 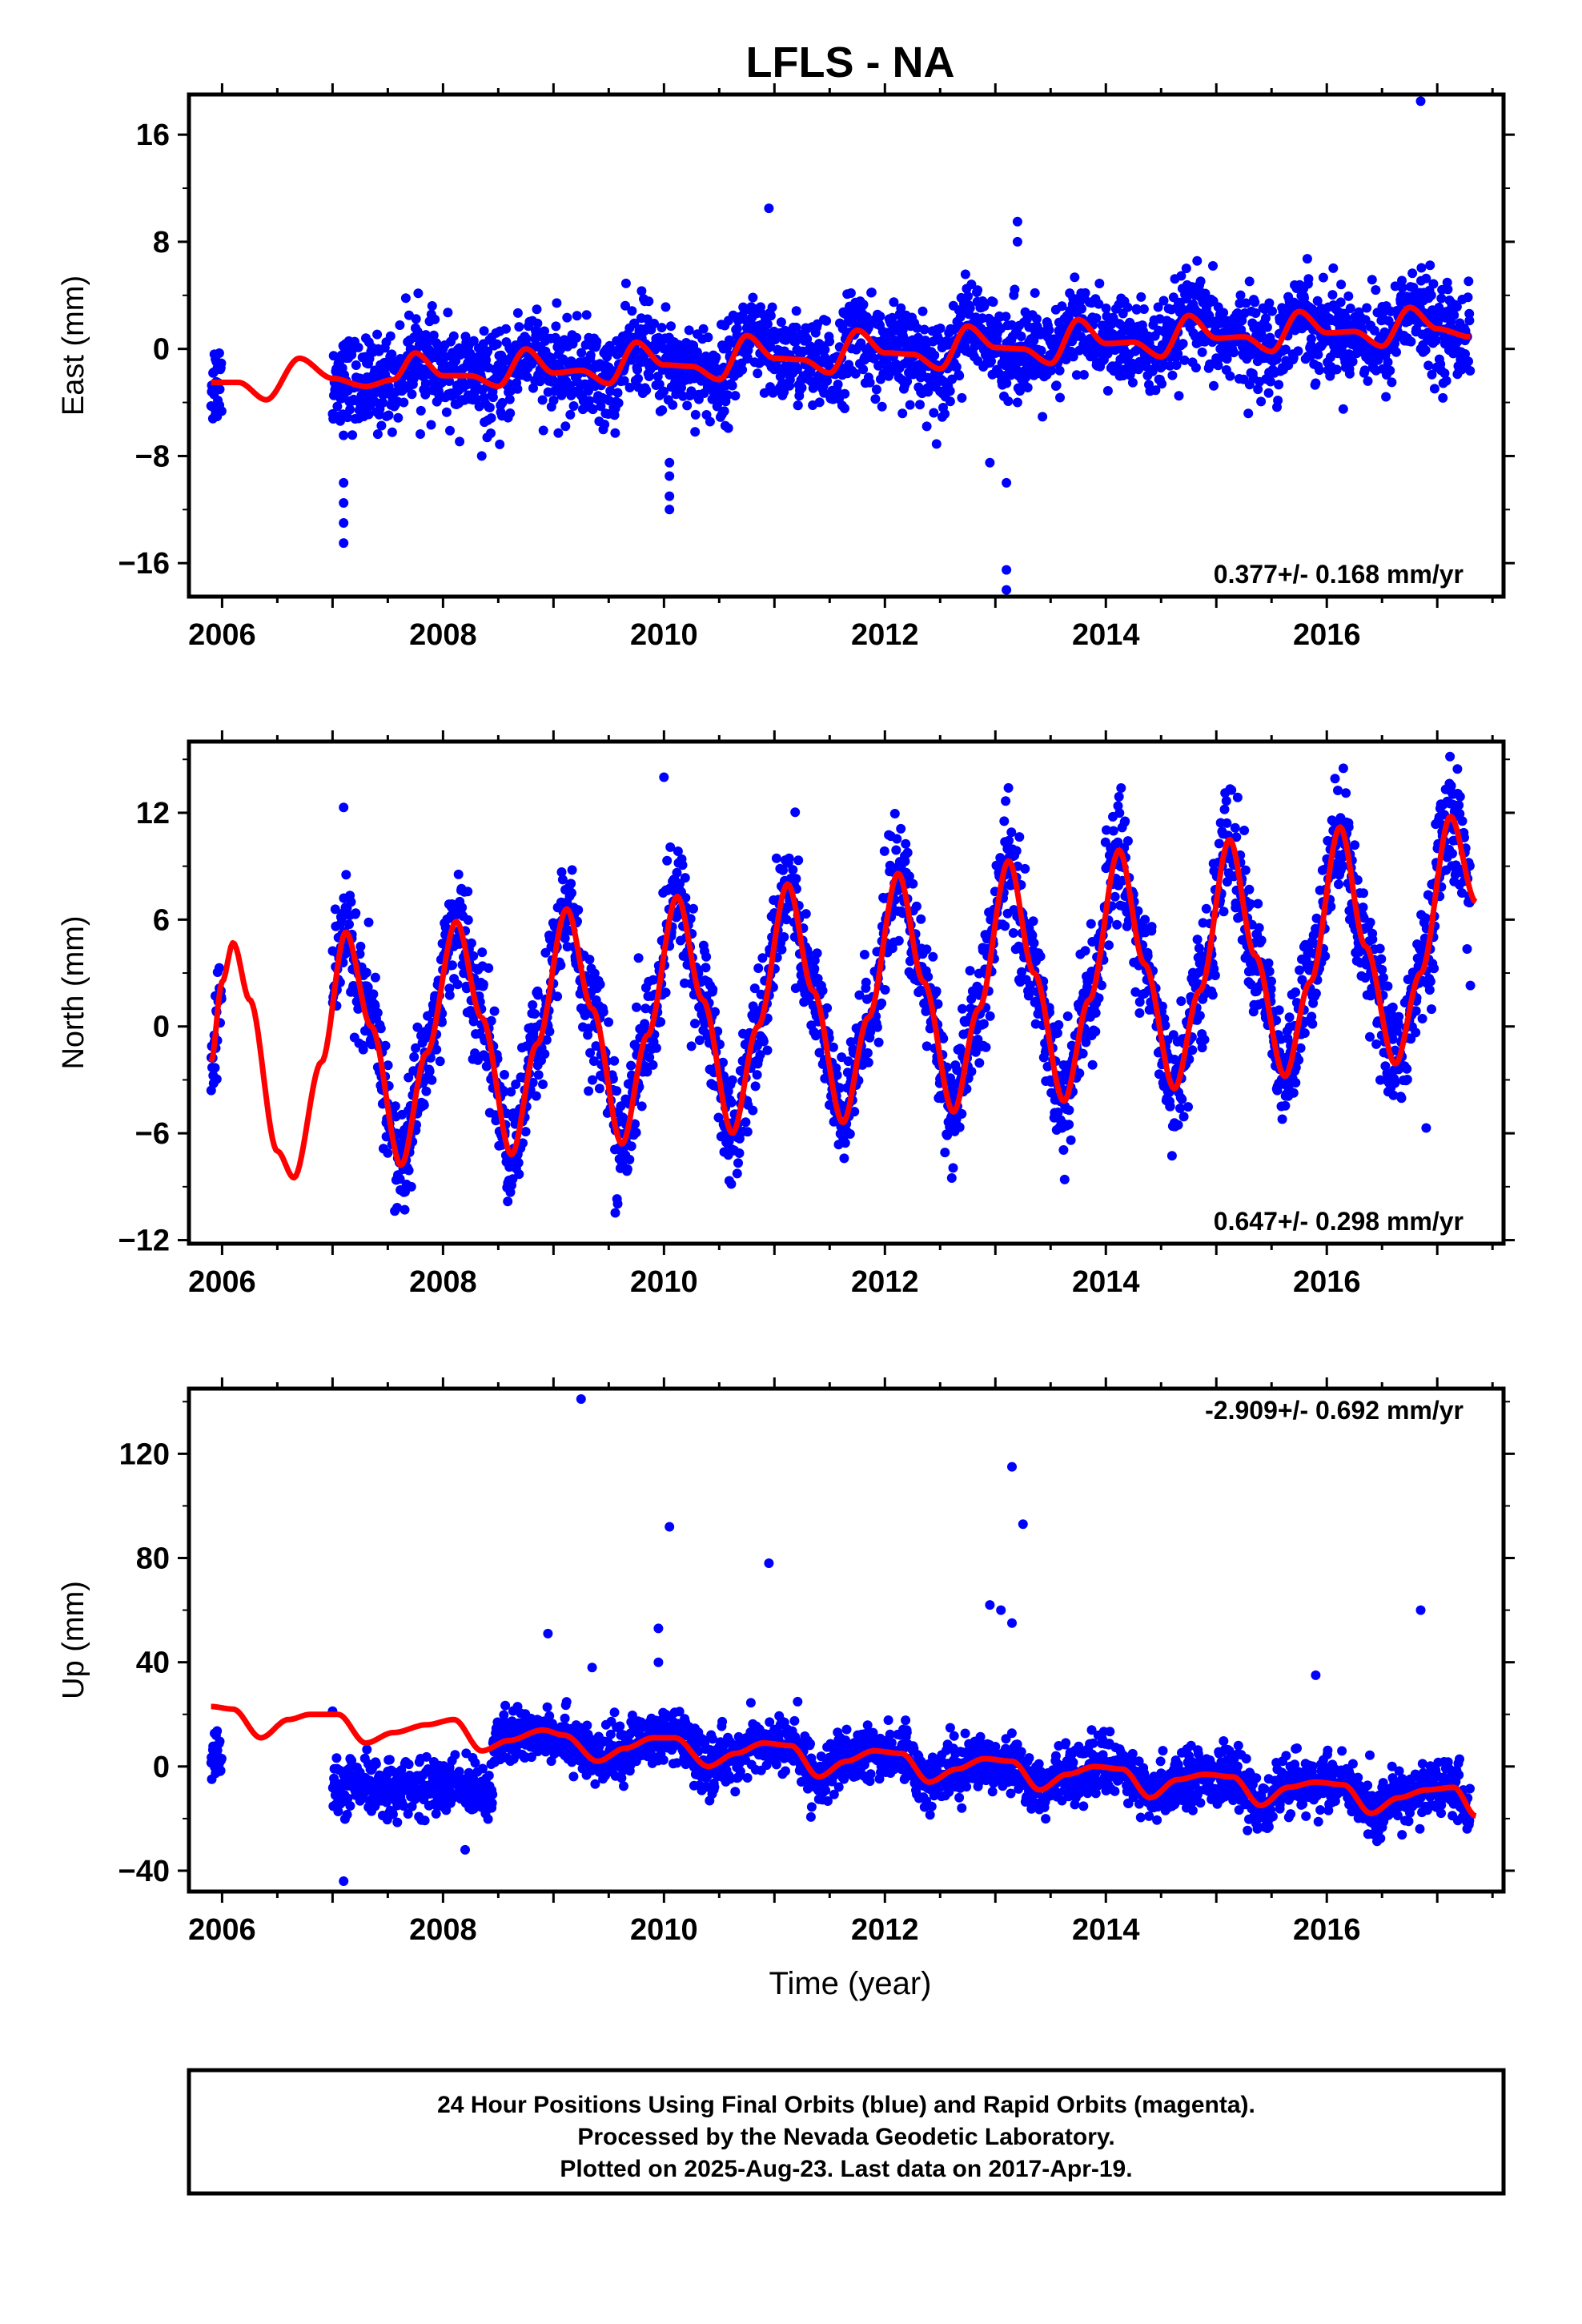 What do you see at coordinates (664, 635) in the screenshot?
I see `x-tick-label: 2010` at bounding box center [664, 635].